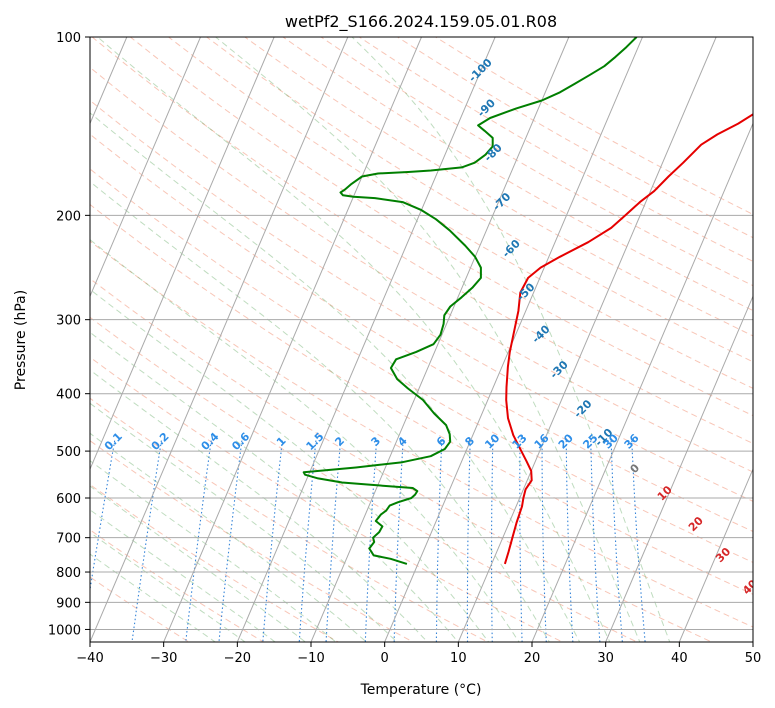 The height and width of the screenshot is (708, 775). What do you see at coordinates (69, 334) in the screenshot?
I see `y-axis: 100 200 300 400 500 600 700 800 900 1000` at bounding box center [69, 334].